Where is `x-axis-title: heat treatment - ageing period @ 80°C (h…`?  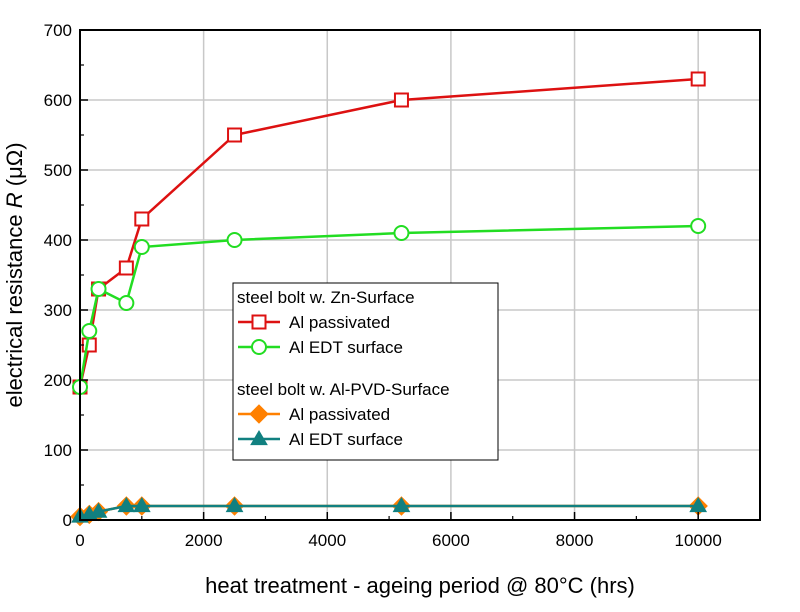 x-axis-title: heat treatment - ageing period @ 80°C (h… is located at coordinates (420, 585).